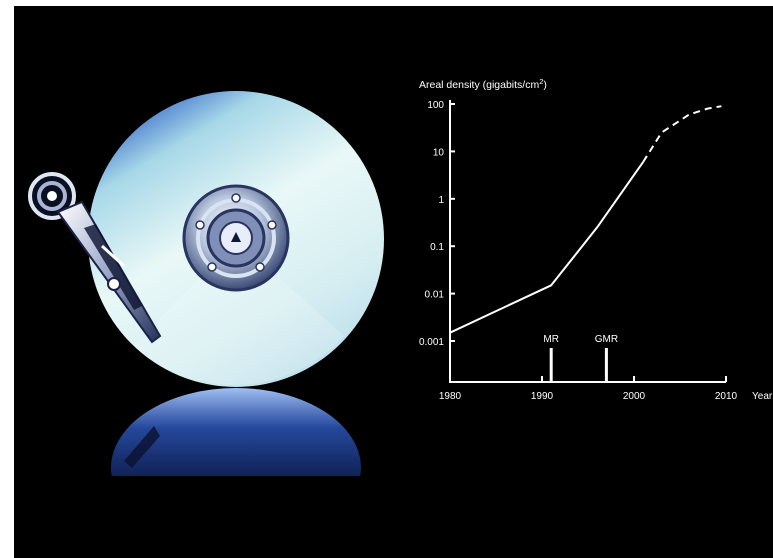 The image size is (773, 558). Describe the element at coordinates (236, 238) in the screenshot. I see `spindle-hub-icon` at that location.